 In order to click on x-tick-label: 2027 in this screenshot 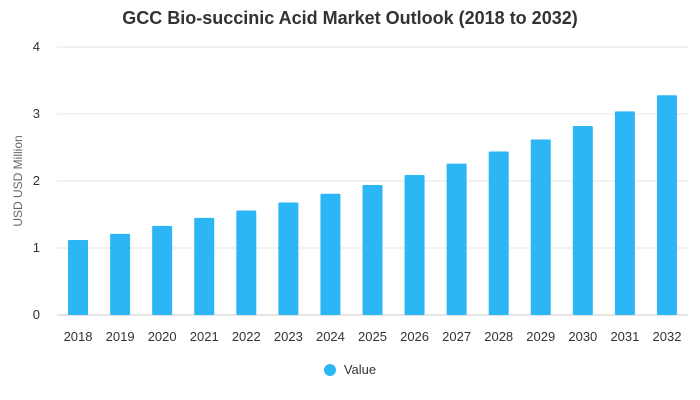, I will do `click(456, 336)`.